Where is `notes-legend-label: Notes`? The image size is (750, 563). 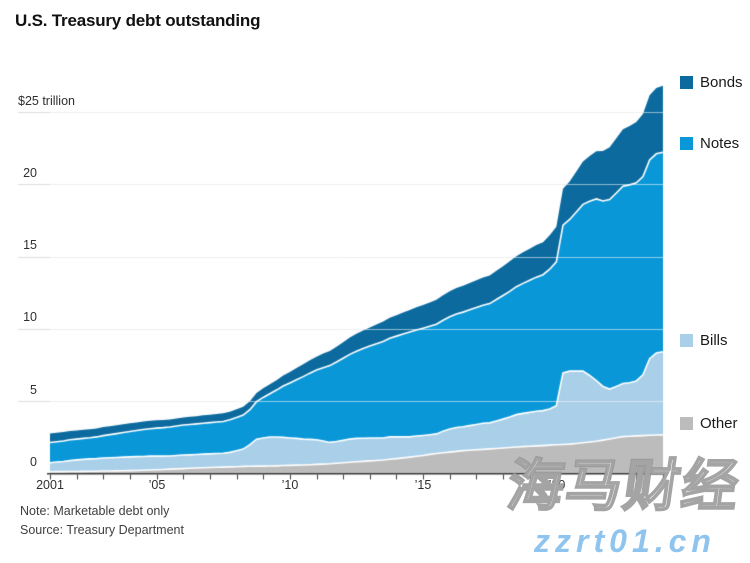
notes-legend-label: Notes is located at coordinates (720, 143).